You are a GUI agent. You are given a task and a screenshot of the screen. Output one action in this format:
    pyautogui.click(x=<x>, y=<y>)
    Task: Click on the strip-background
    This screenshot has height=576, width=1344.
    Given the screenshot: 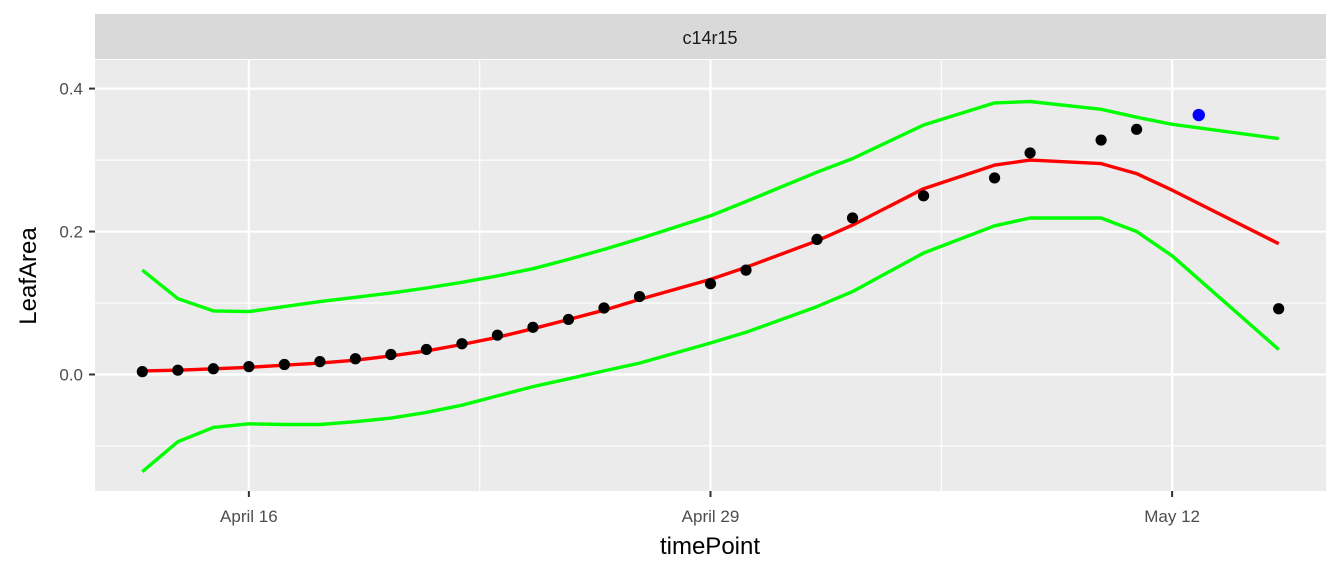 What is the action you would take?
    pyautogui.click(x=710, y=36)
    